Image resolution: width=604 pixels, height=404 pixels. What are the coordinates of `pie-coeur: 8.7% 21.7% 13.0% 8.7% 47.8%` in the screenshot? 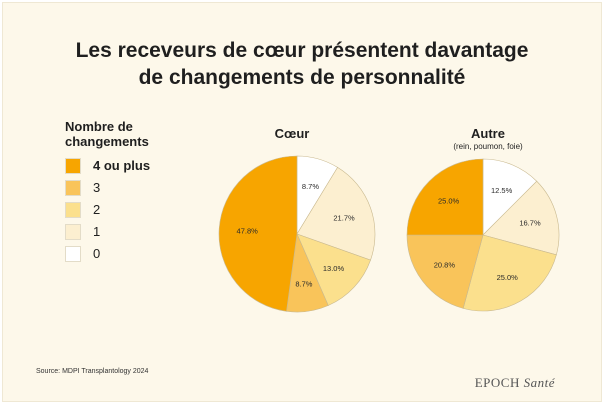 It's located at (297, 234).